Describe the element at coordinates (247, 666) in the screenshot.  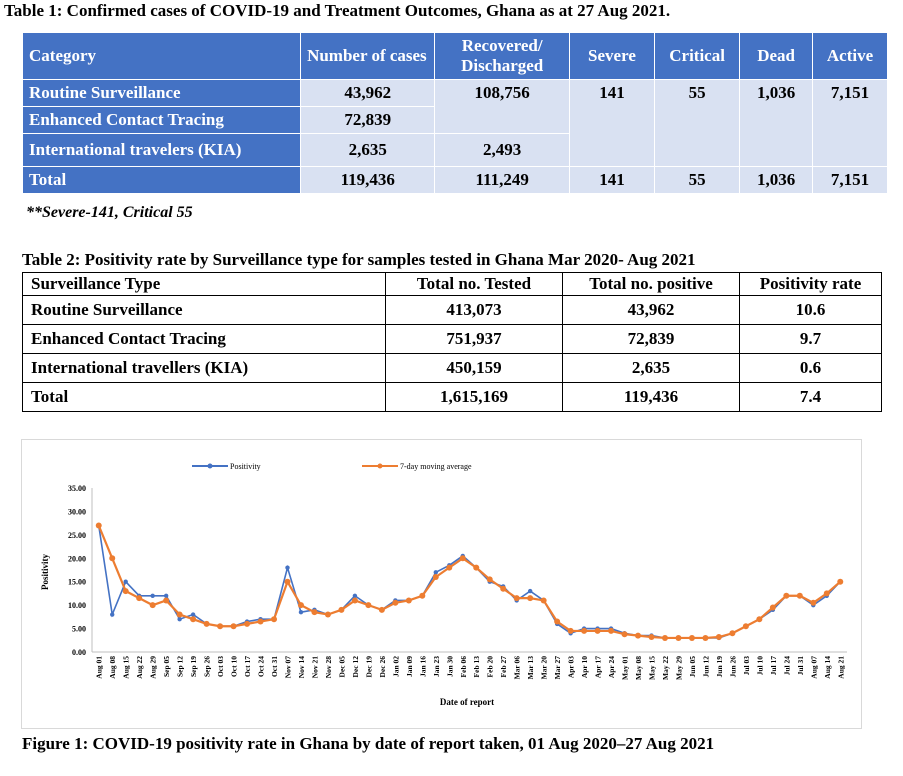
I see `x-tick-label: Oct 17` at that location.